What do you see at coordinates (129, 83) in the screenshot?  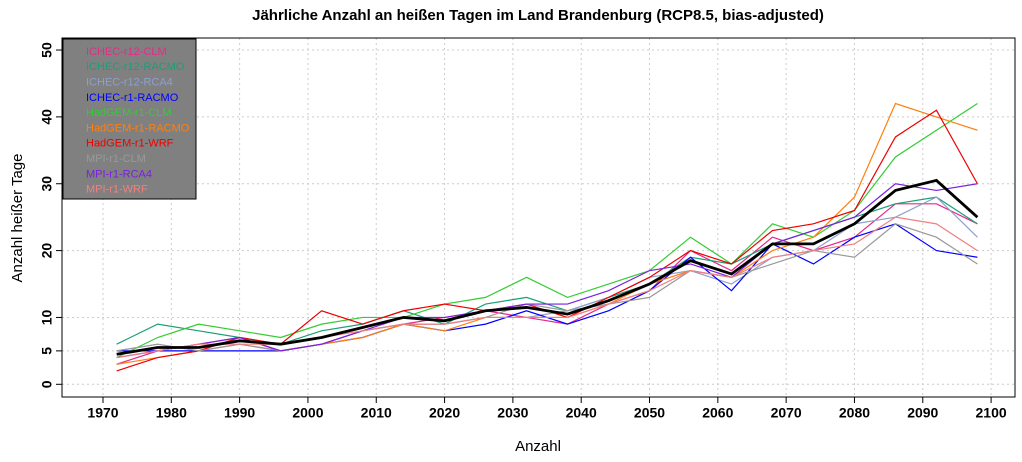 I see `legend-entry: ICHEC-r12-RCA4` at bounding box center [129, 83].